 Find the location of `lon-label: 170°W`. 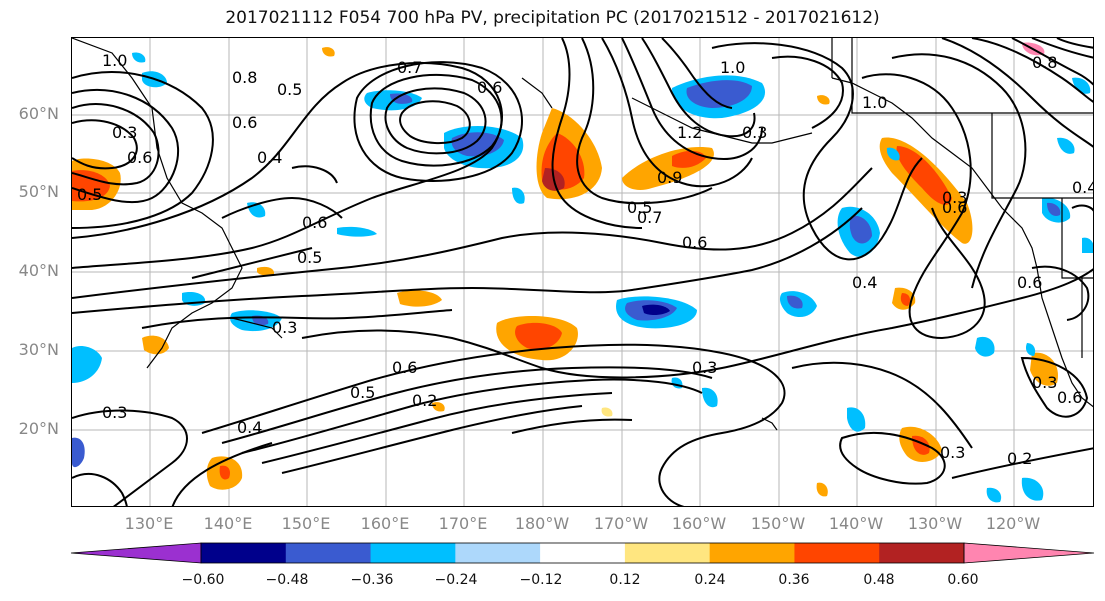

lon-label: 170°W is located at coordinates (621, 523).